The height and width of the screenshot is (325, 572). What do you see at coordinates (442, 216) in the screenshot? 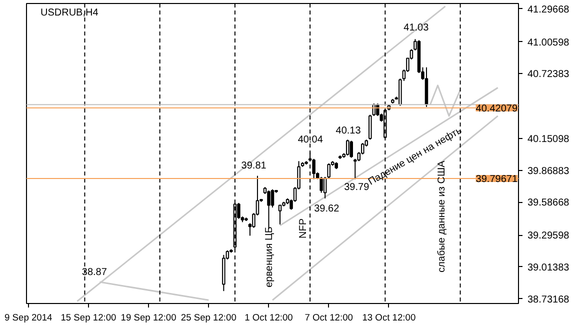
I see `annotation: слабые данные из США` at bounding box center [442, 216].